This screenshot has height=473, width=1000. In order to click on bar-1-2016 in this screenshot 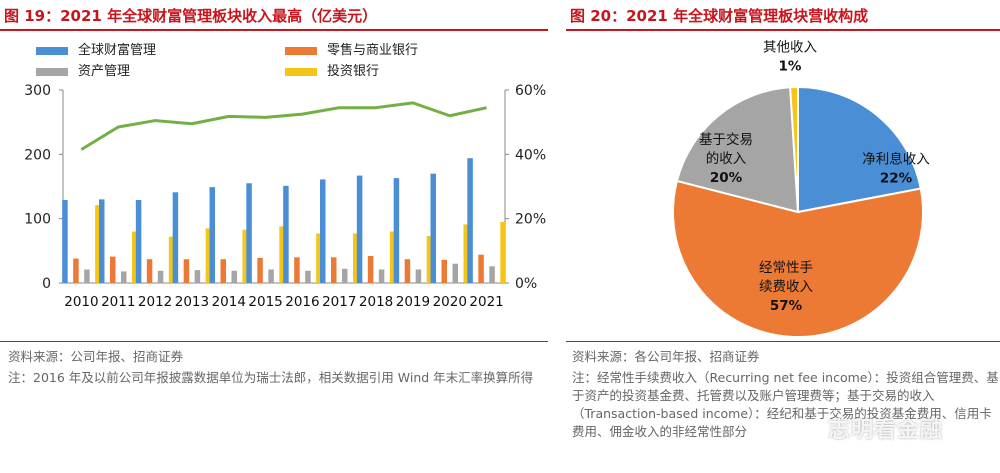, I will do `click(297, 270)`.